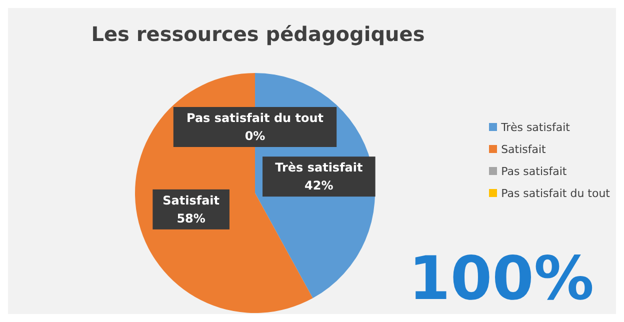 The width and height of the screenshot is (624, 322). Describe the element at coordinates (255, 118) in the screenshot. I see `category-label: Pas satisfait du tout` at that location.